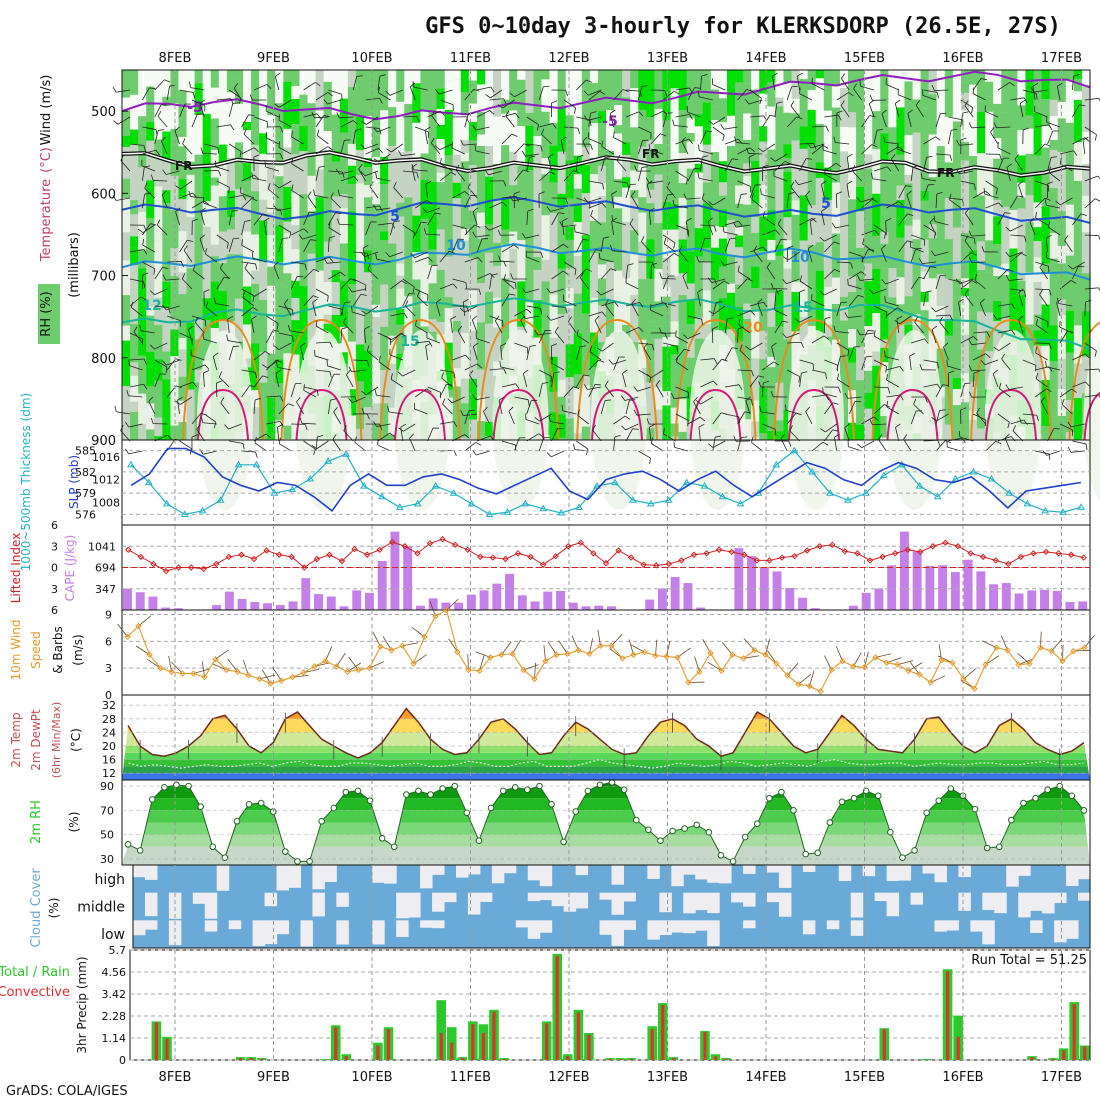 This screenshot has width=1100, height=1100. I want to click on cloud-clear-cell, so click(1024, 905).